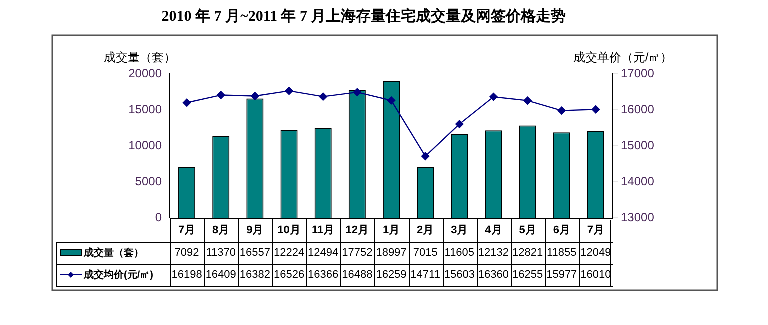 The width and height of the screenshot is (768, 325). I want to click on x-tick-label: 6月, so click(561, 230).